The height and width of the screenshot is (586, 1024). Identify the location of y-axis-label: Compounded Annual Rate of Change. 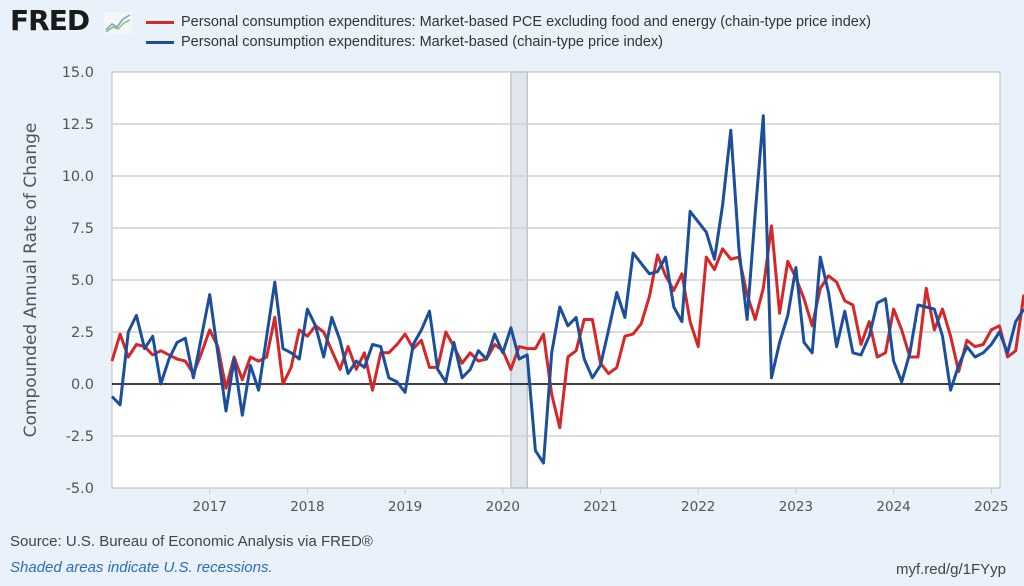
(31, 280).